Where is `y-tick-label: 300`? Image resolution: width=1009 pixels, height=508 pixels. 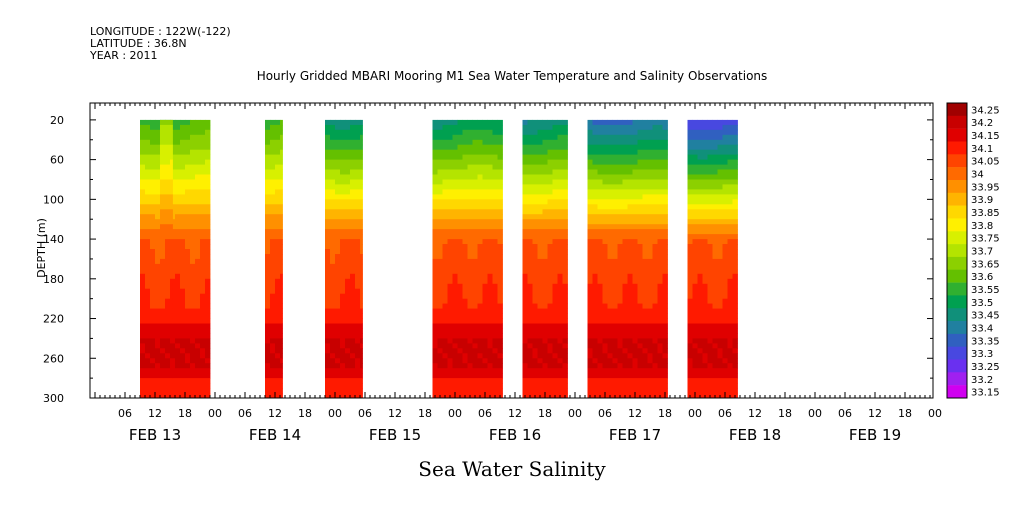 y-tick-label: 300 is located at coordinates (53, 398).